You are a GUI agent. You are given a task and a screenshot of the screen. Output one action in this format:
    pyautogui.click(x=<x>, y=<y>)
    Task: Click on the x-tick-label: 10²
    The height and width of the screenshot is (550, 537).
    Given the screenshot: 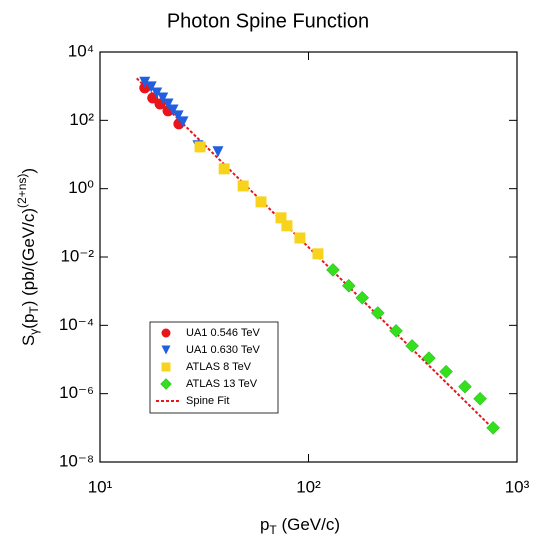 What is the action you would take?
    pyautogui.click(x=308, y=486)
    